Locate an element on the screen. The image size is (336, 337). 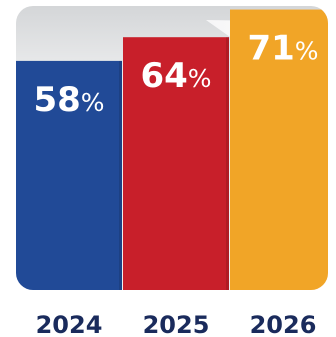
bar-shadow-2024 is located at coordinates (120, 175).